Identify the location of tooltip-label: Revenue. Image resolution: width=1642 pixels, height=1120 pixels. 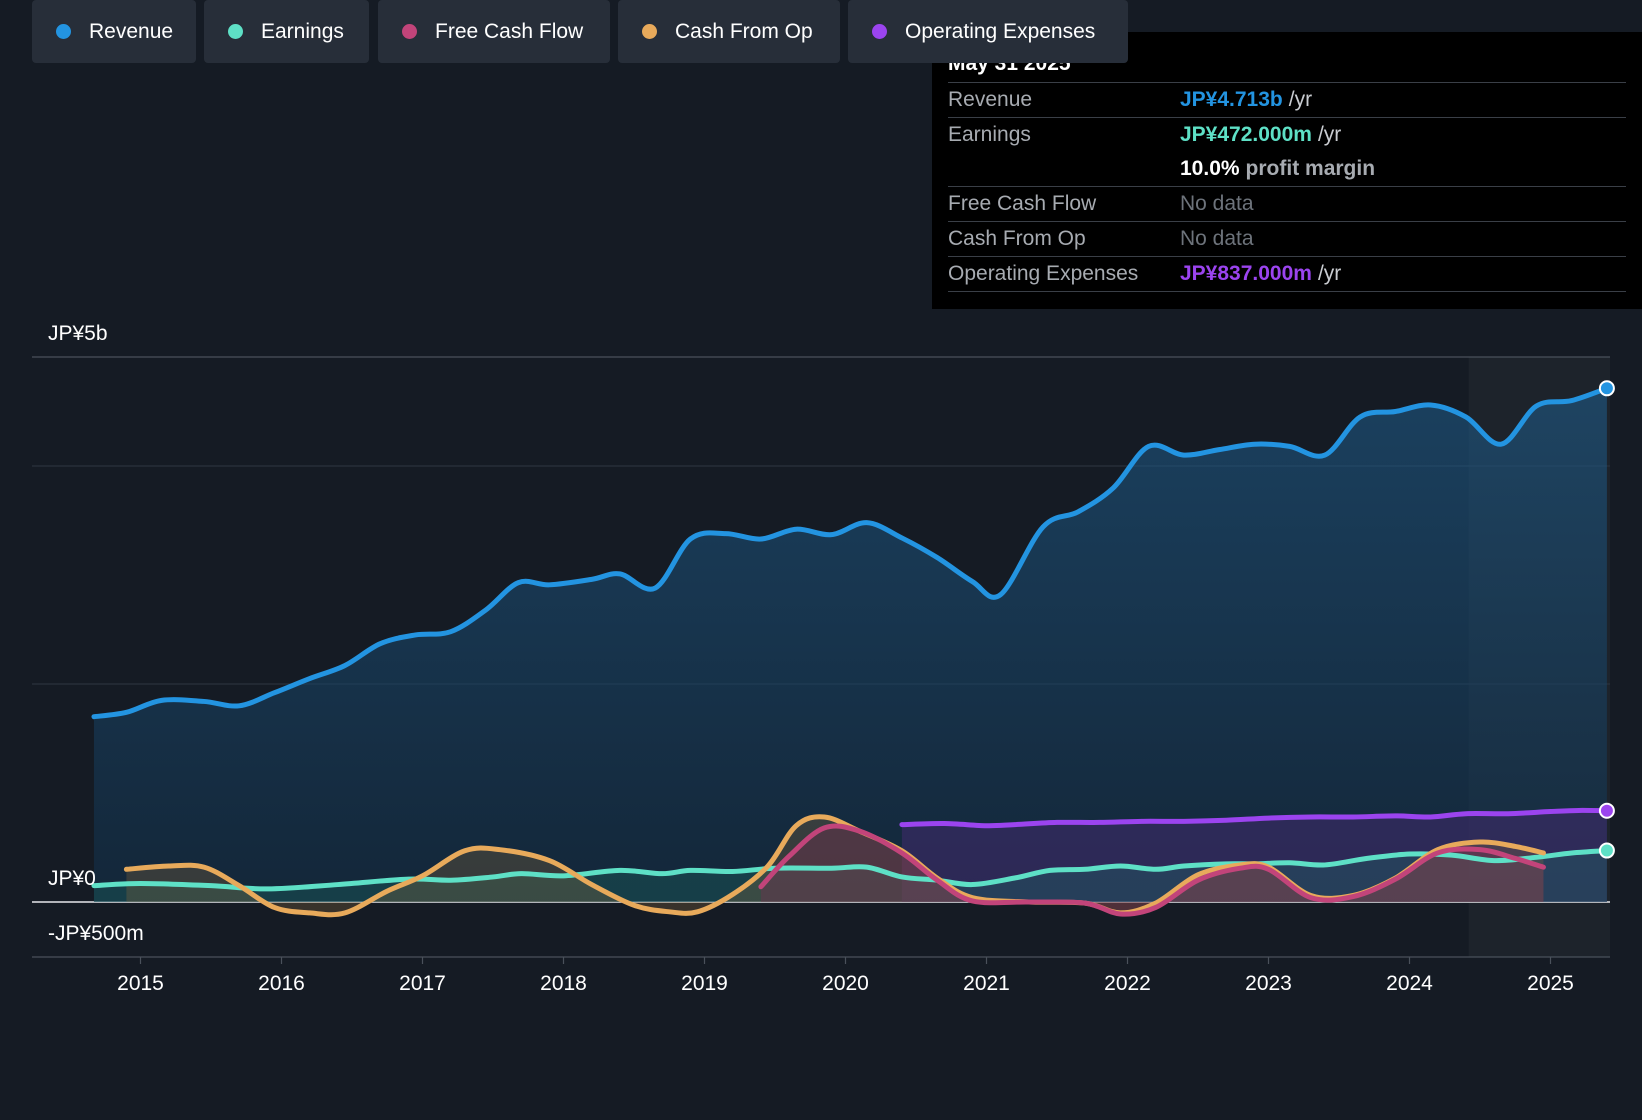
(990, 99).